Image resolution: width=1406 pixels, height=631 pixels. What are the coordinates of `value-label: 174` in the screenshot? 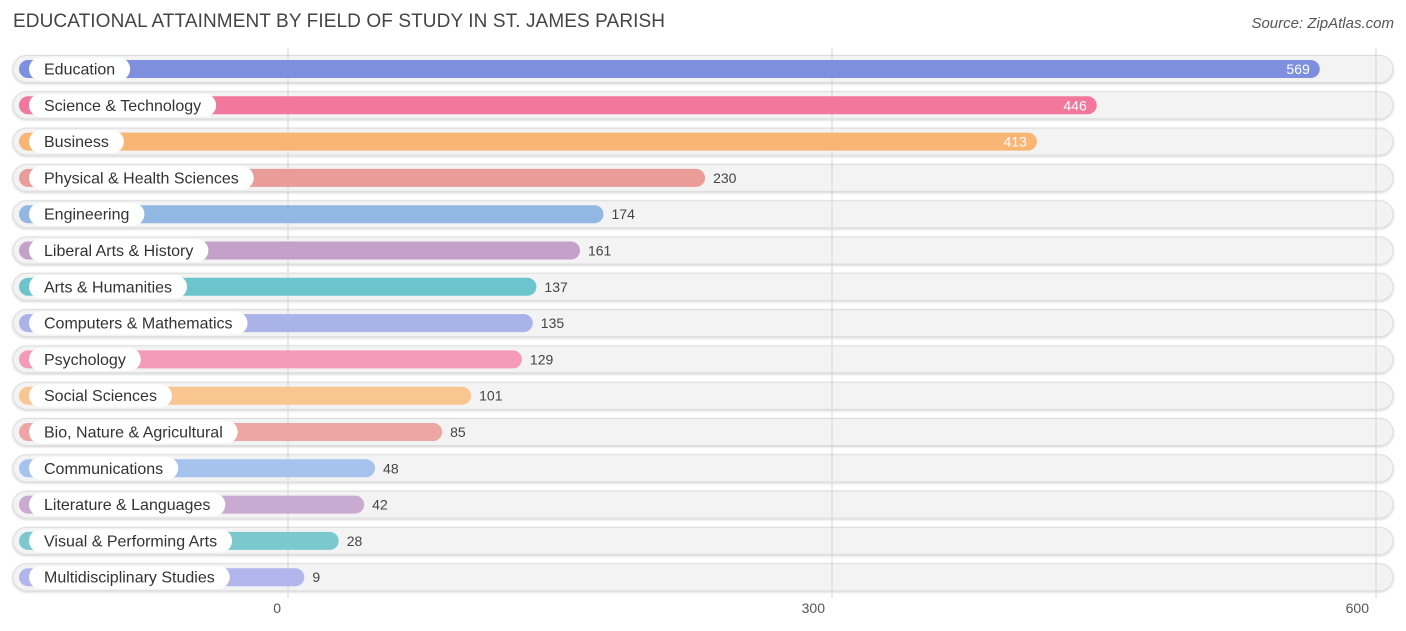 It's located at (624, 214).